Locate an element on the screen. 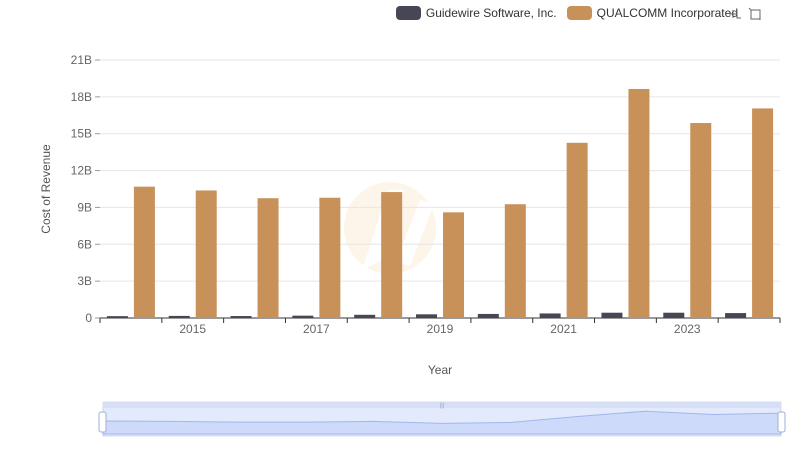 This screenshot has width=800, height=461. bar-qualcomm-2020 is located at coordinates (515, 261).